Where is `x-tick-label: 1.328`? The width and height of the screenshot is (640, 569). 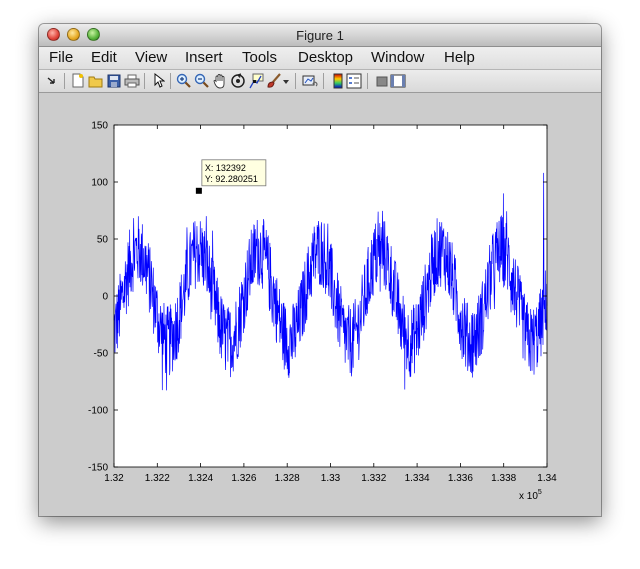
x-tick-label: 1.328 is located at coordinates (287, 478).